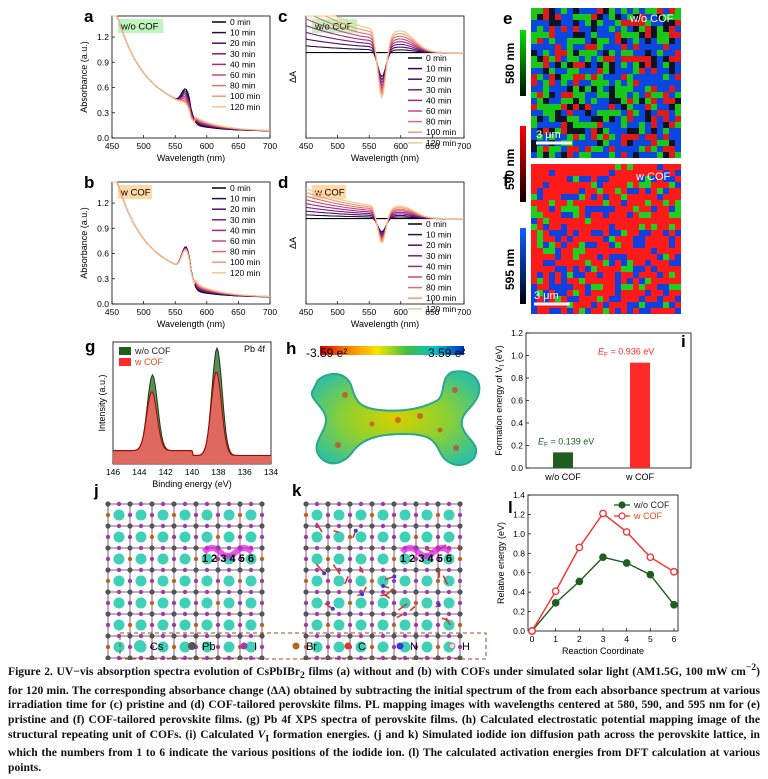  I want to click on x-tick-label: 450, so click(306, 146).